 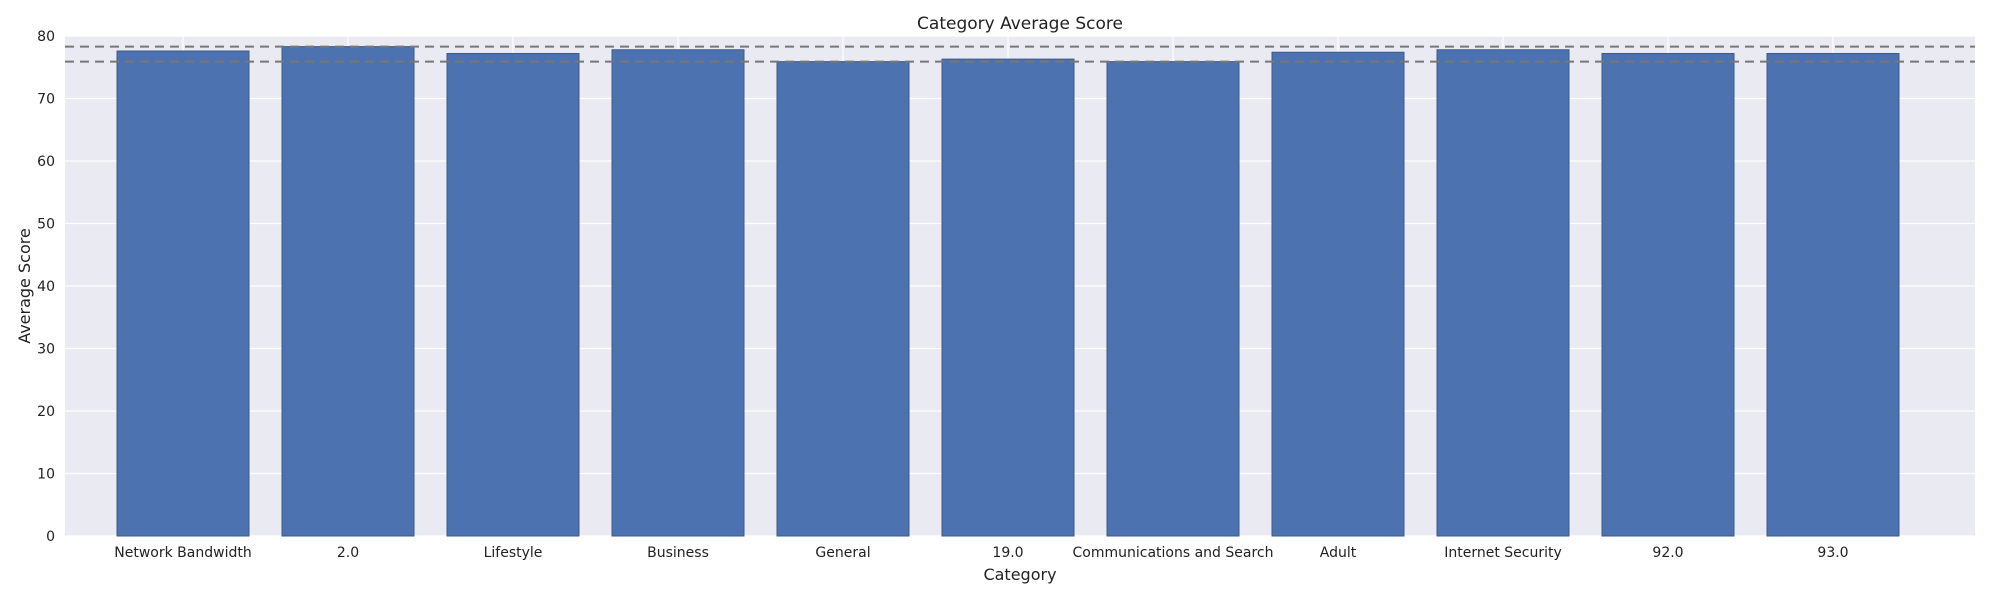 I want to click on x-tick-label: 93.0, so click(x=1832, y=553).